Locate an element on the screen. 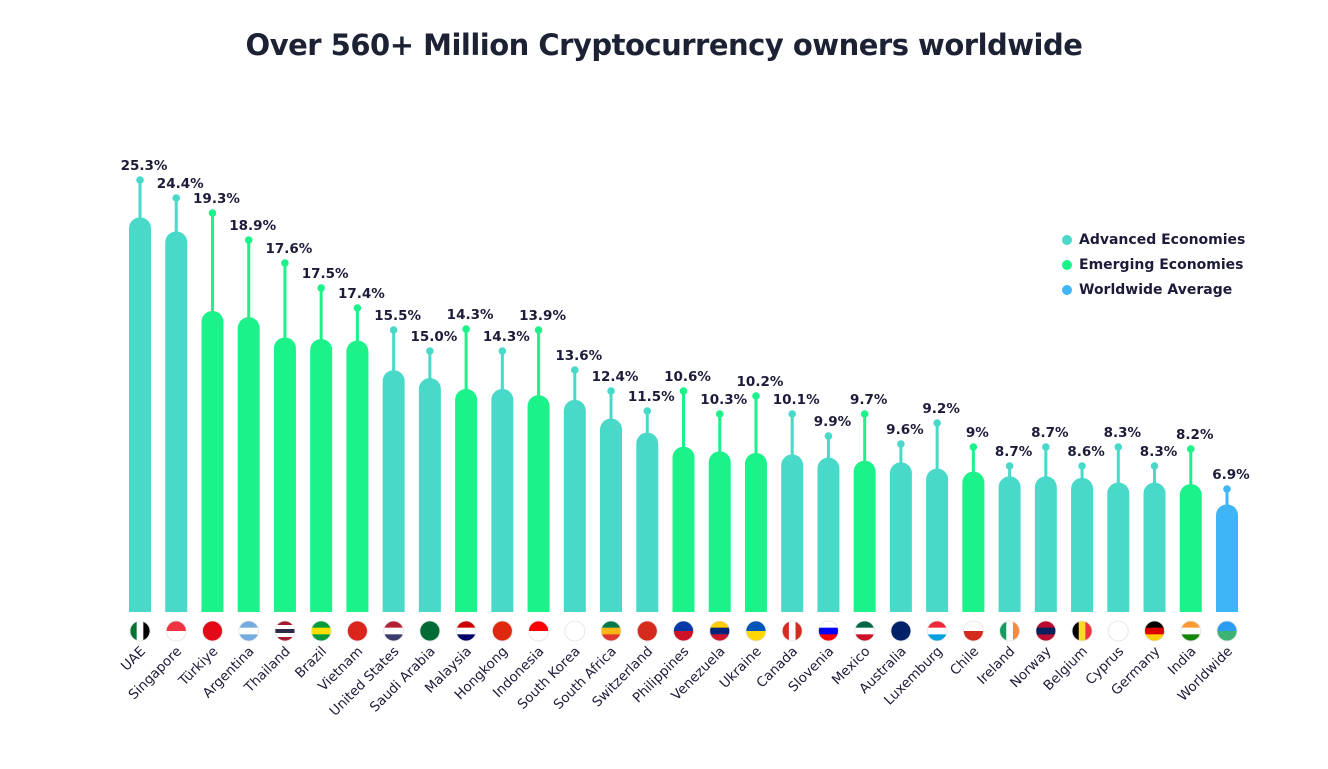 This screenshot has height=769, width=1328. norway-flag-icon is located at coordinates (1045, 631).